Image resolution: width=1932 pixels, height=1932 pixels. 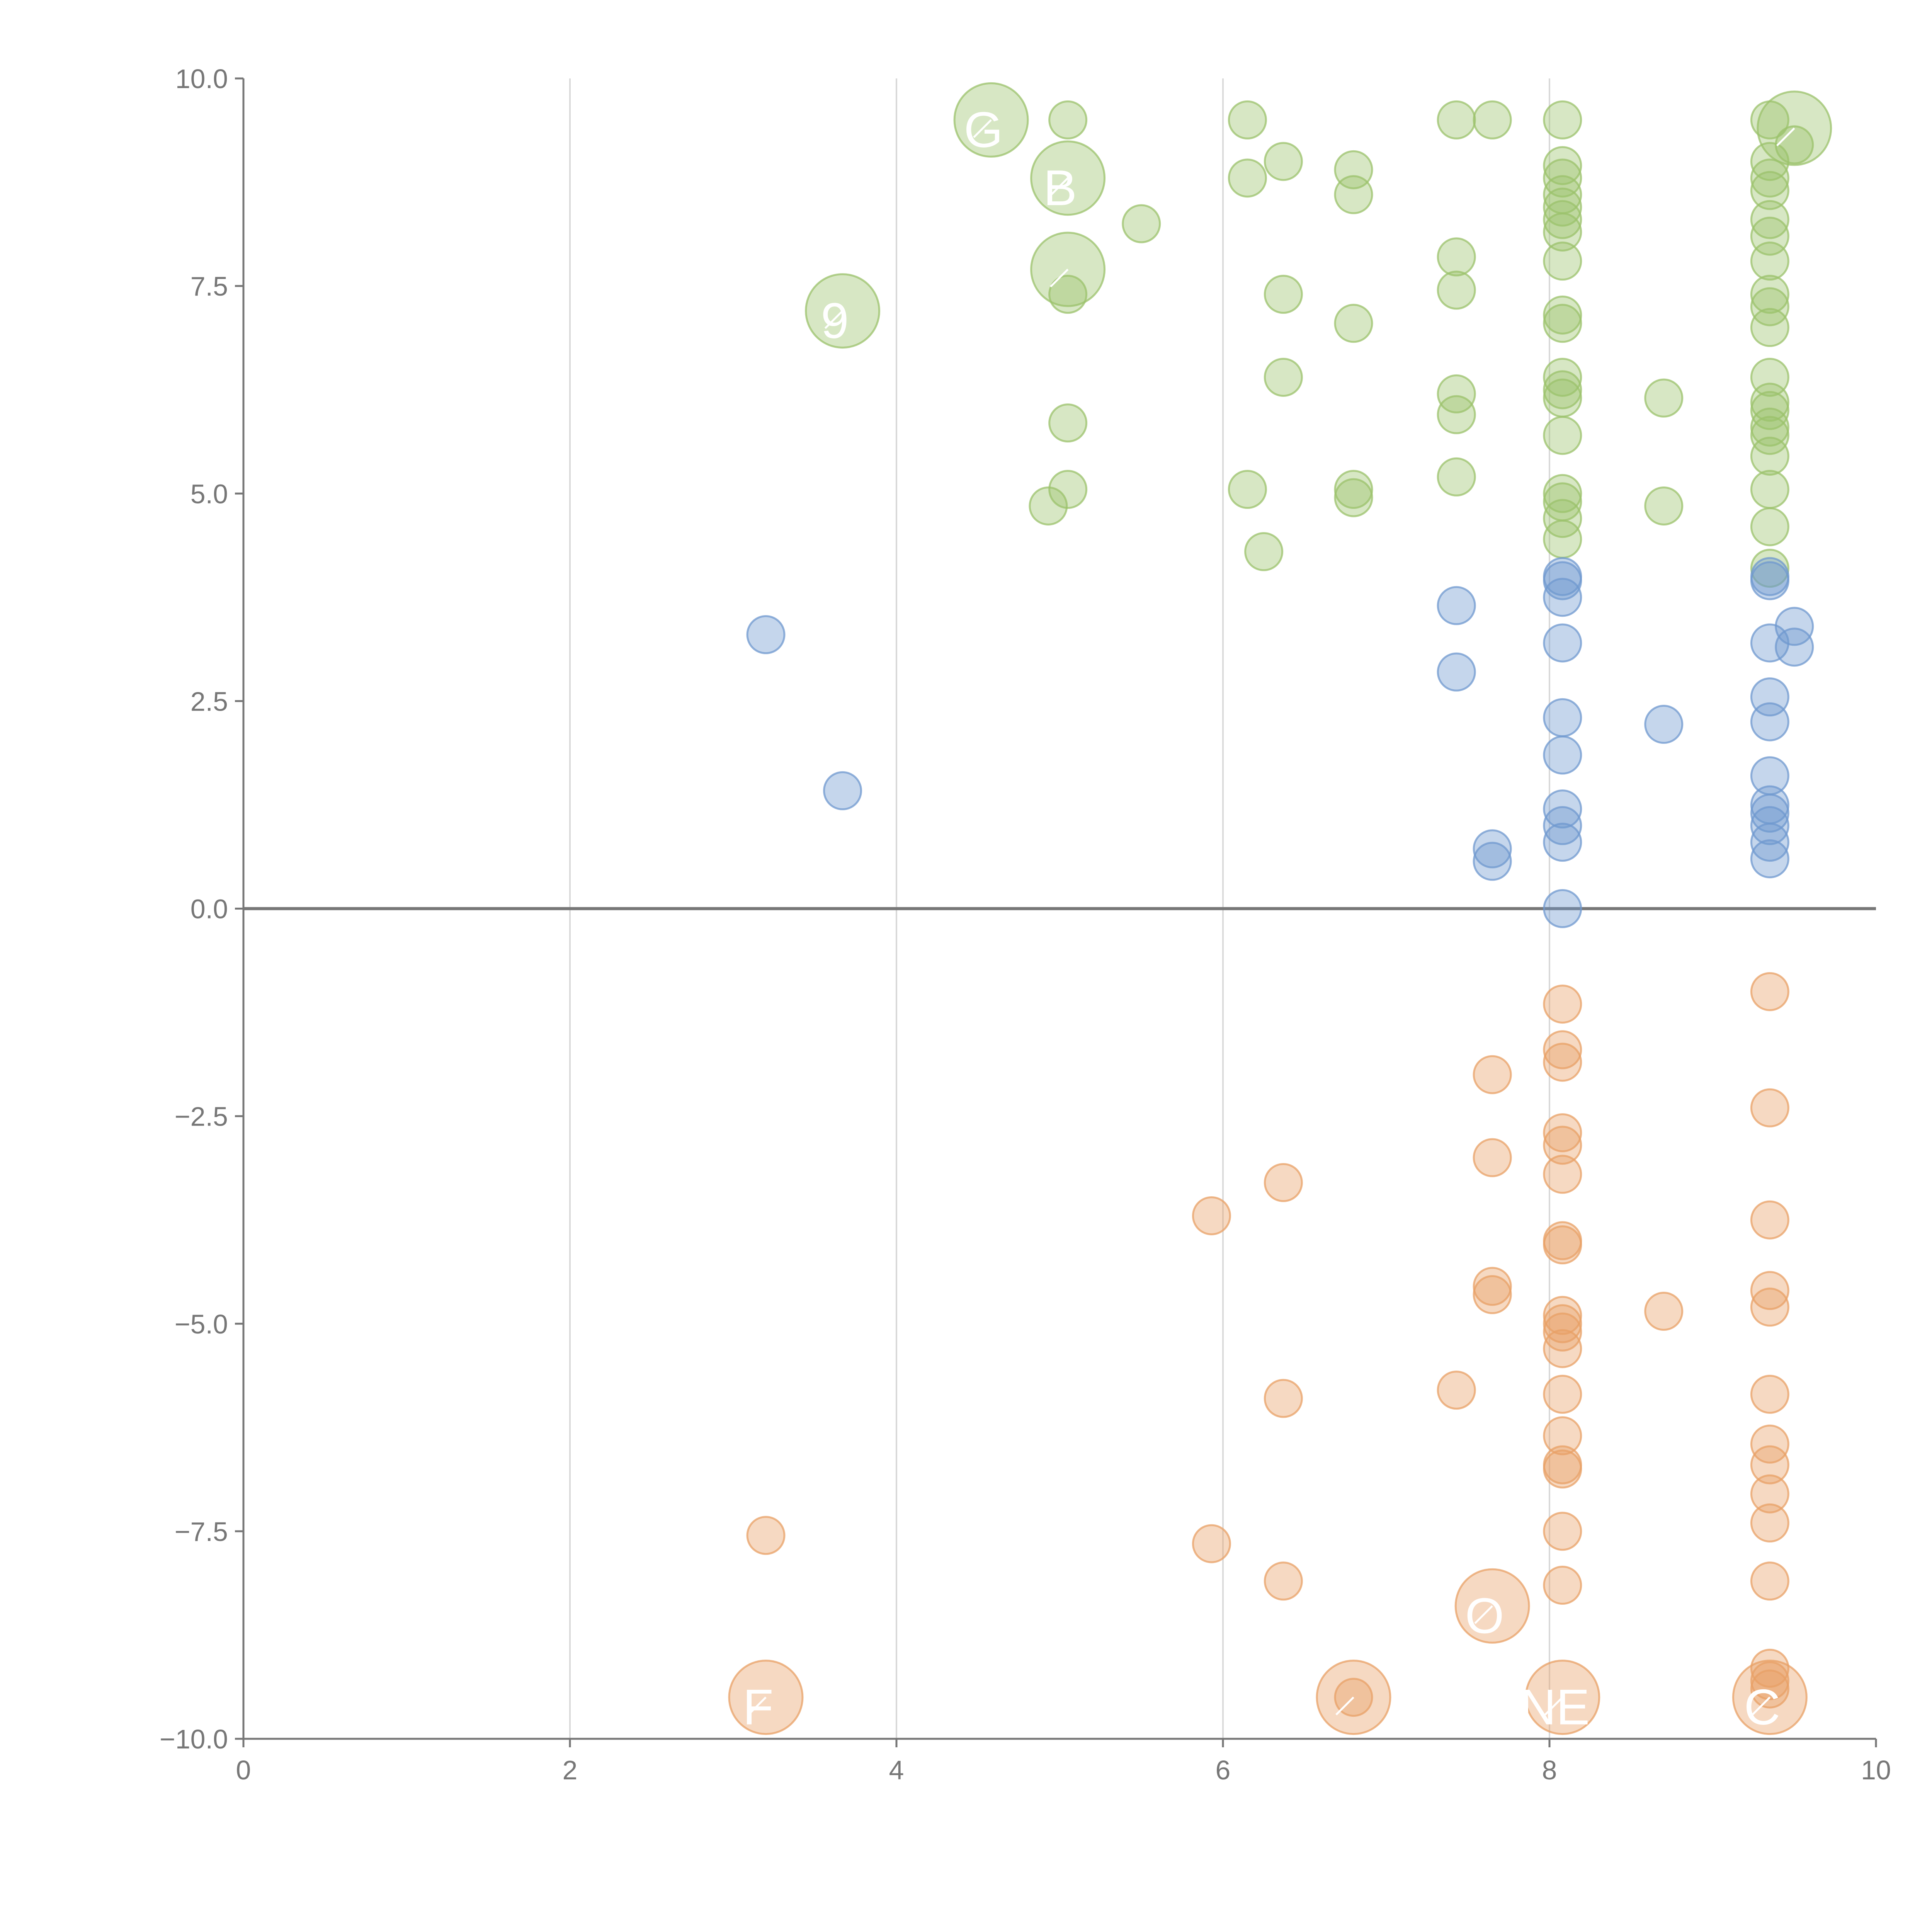 I want to click on y-tick-label: −5.0, so click(x=202, y=1324).